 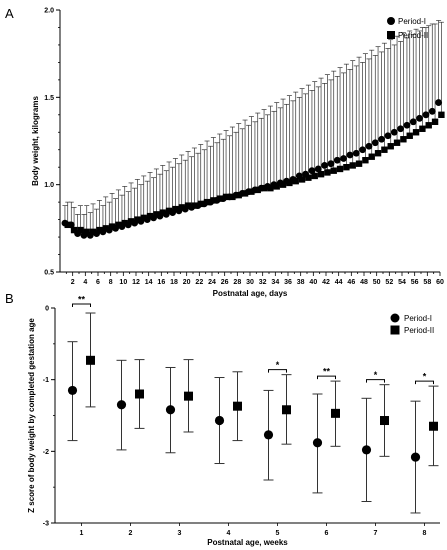 What do you see at coordinates (46, 524) in the screenshot?
I see `y-tick-label: -3` at bounding box center [46, 524].